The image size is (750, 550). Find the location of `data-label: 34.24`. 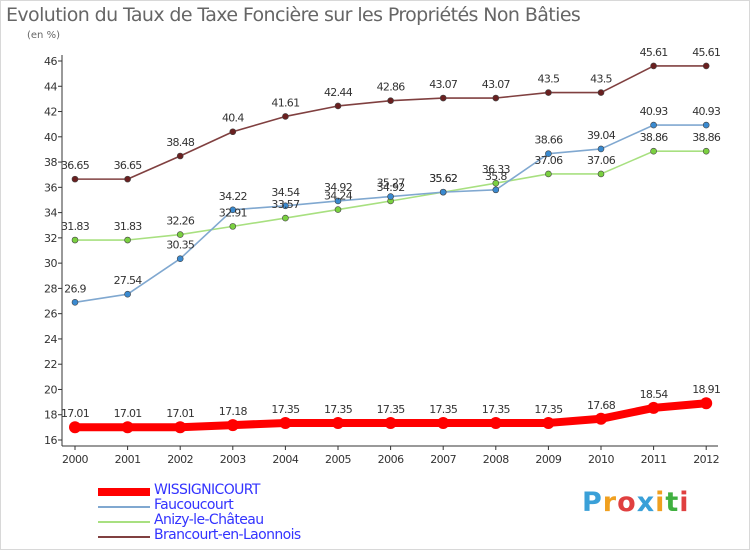

data-label: 34.24 is located at coordinates (338, 196).